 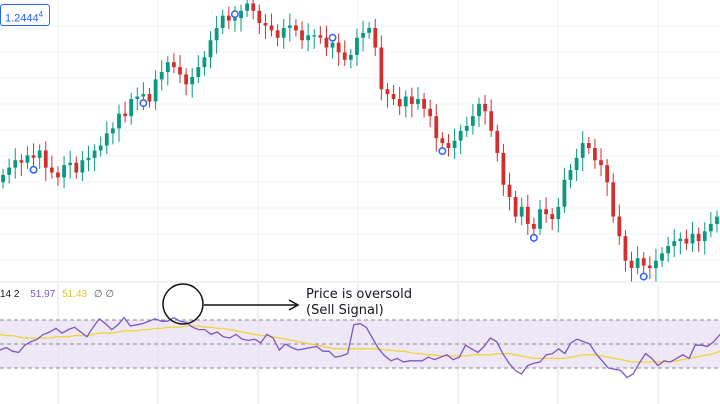 What do you see at coordinates (57, 294) in the screenshot?
I see `rsi-legend: 14 2 51.97 51.43 ∅ ∅` at bounding box center [57, 294].